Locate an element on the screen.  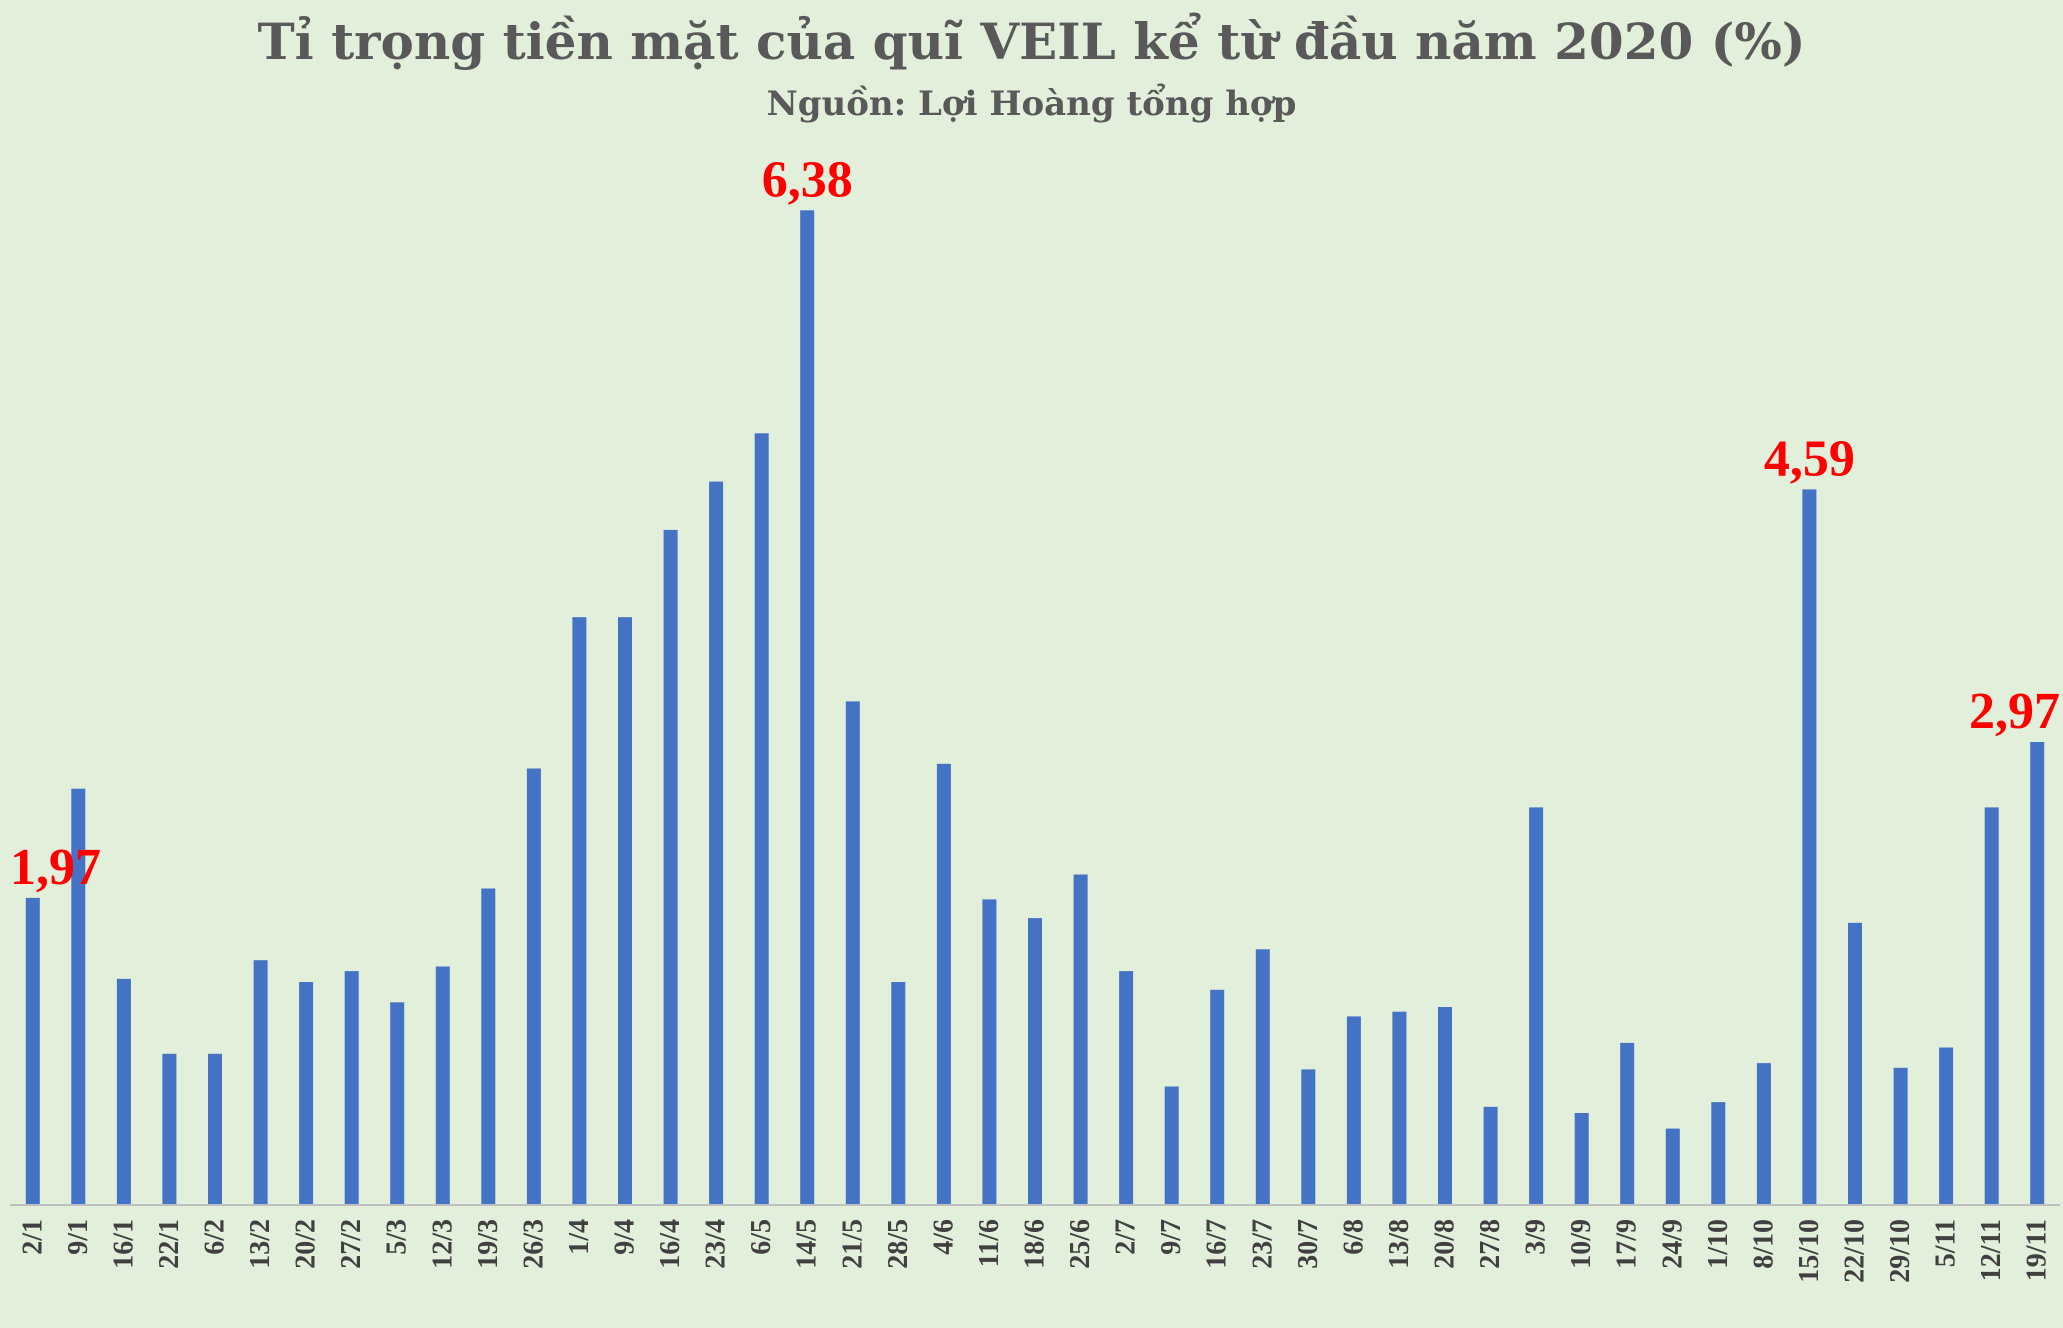
x-tick-label: 3/9 is located at coordinates (1536, 1237).